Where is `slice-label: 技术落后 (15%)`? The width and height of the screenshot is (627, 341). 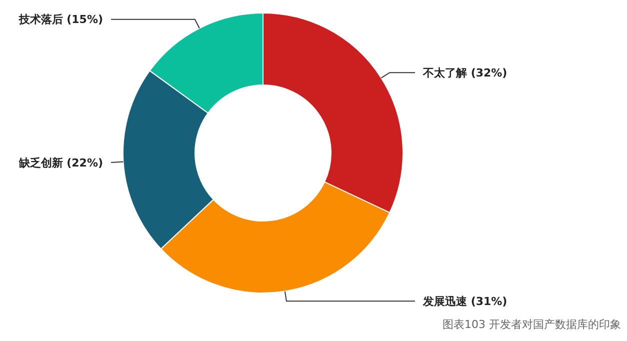
slice-label: 技术落后 (15%) is located at coordinates (60, 19).